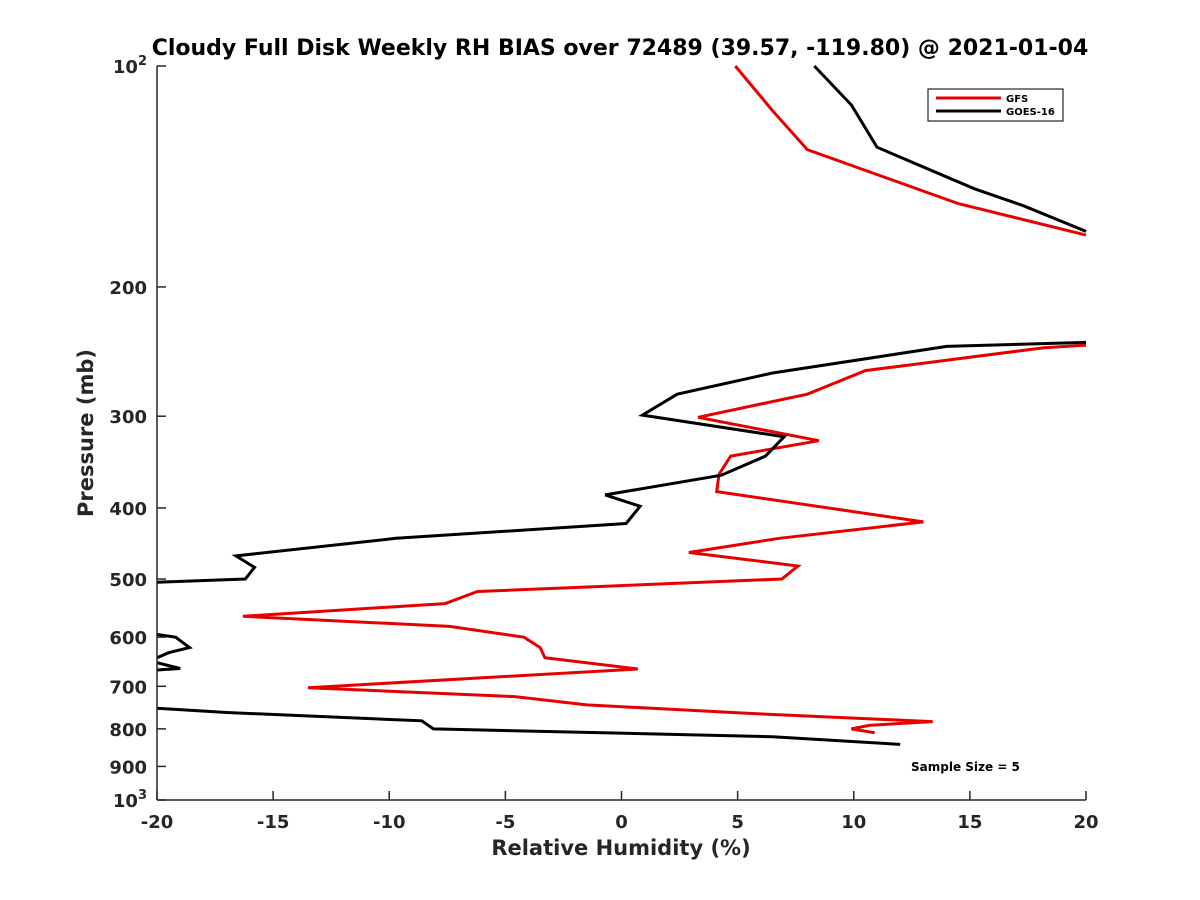 This screenshot has width=1200, height=900. I want to click on y-tick-label: 400, so click(128, 509).